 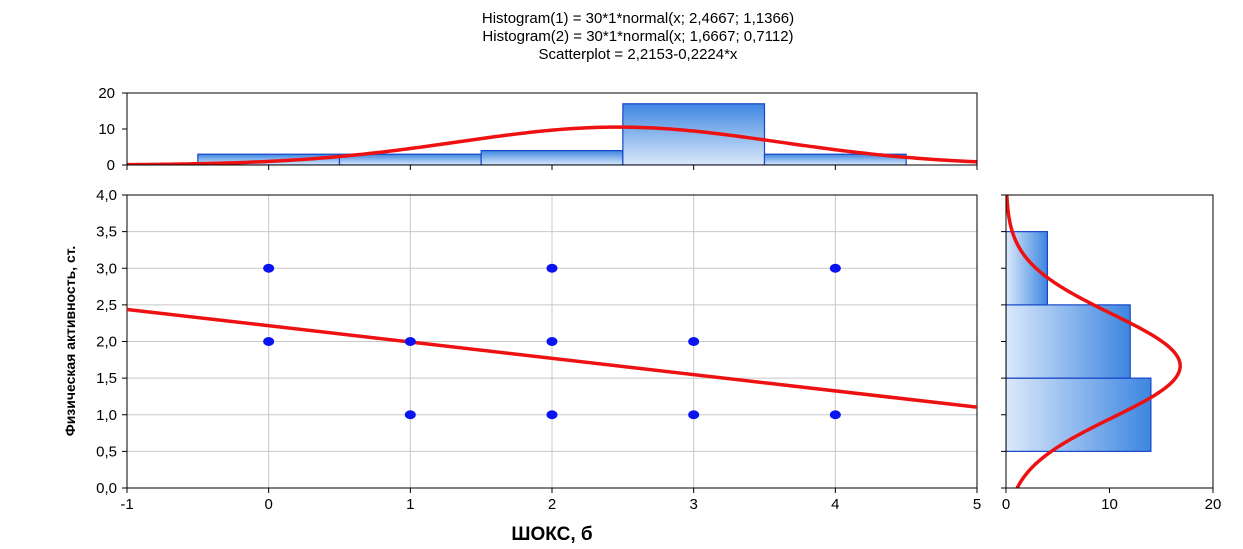 What do you see at coordinates (106, 342) in the screenshot?
I see `y-tick-label: 2,0` at bounding box center [106, 342].